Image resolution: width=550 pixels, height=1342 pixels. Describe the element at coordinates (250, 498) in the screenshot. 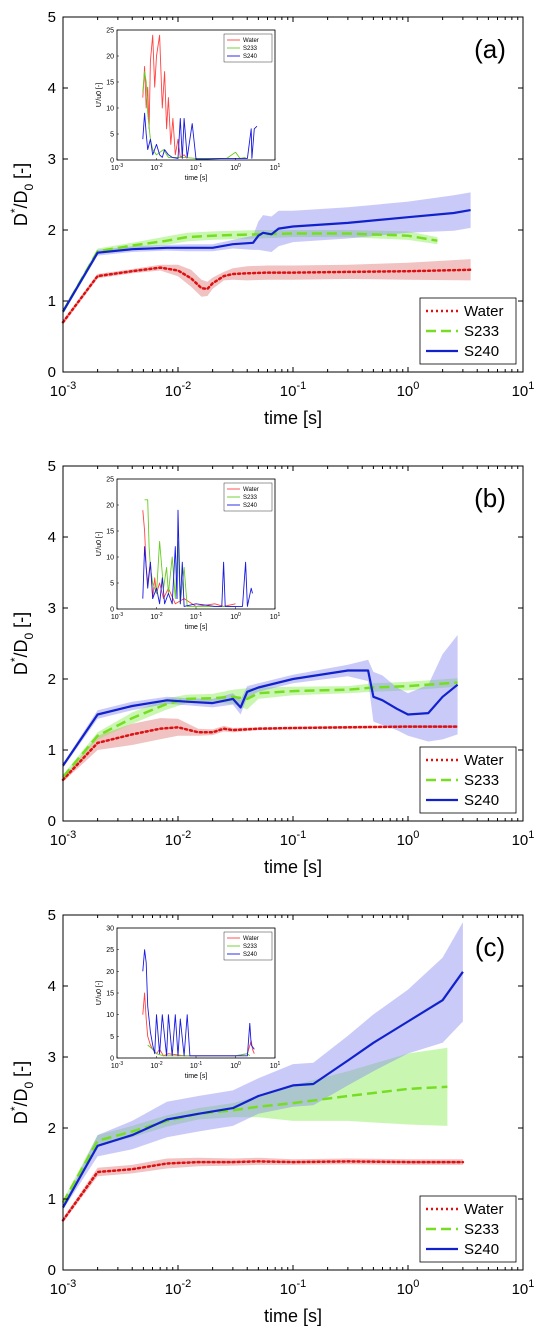

I see `inset-legend-label-s233: S233` at that location.